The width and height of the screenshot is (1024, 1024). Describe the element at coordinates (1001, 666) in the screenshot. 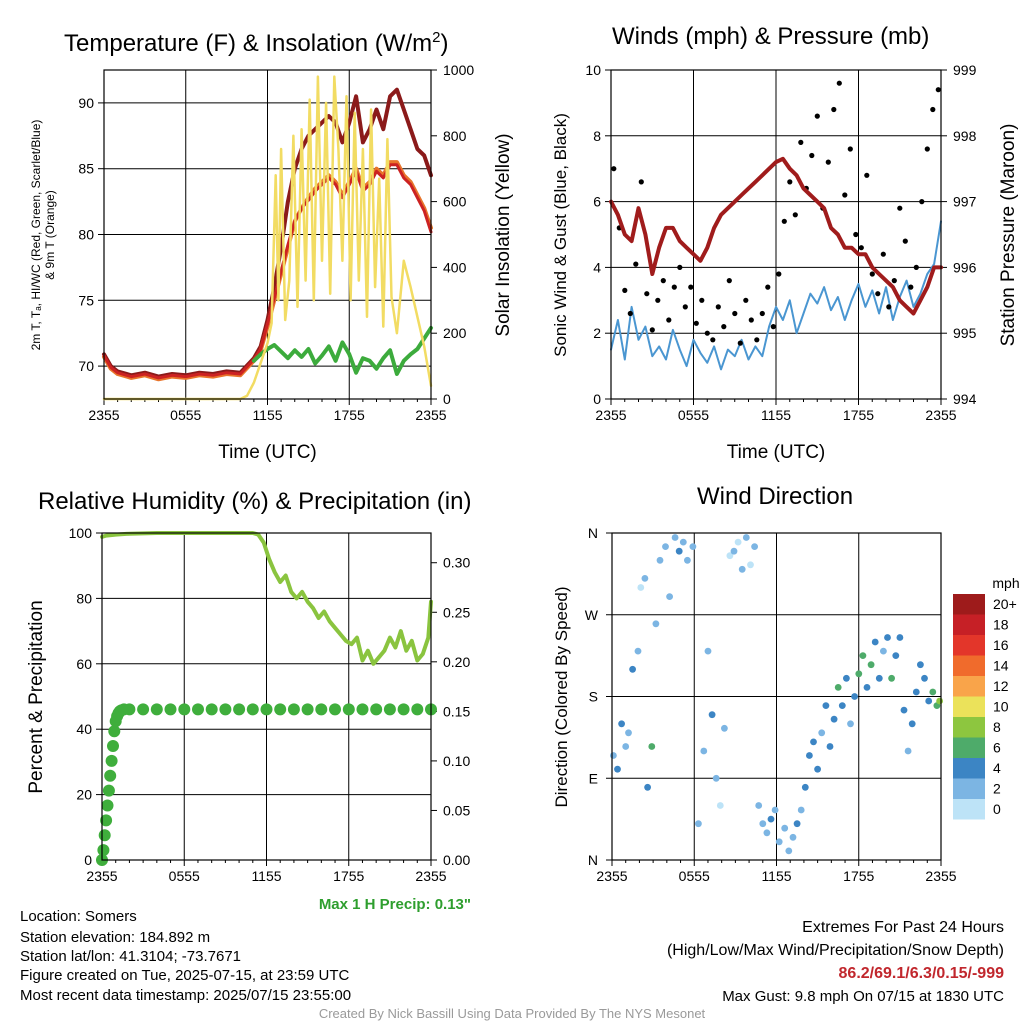

I see `legend-label: 14` at that location.